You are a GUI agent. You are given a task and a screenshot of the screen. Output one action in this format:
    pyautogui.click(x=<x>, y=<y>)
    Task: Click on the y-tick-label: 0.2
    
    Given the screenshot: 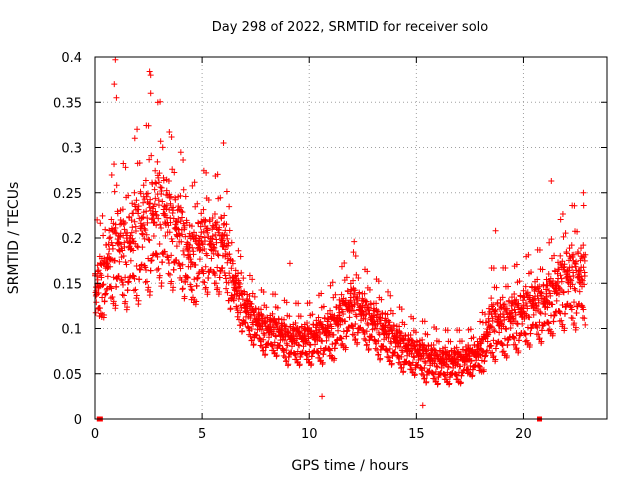 What is the action you would take?
    pyautogui.click(x=71, y=239)
    